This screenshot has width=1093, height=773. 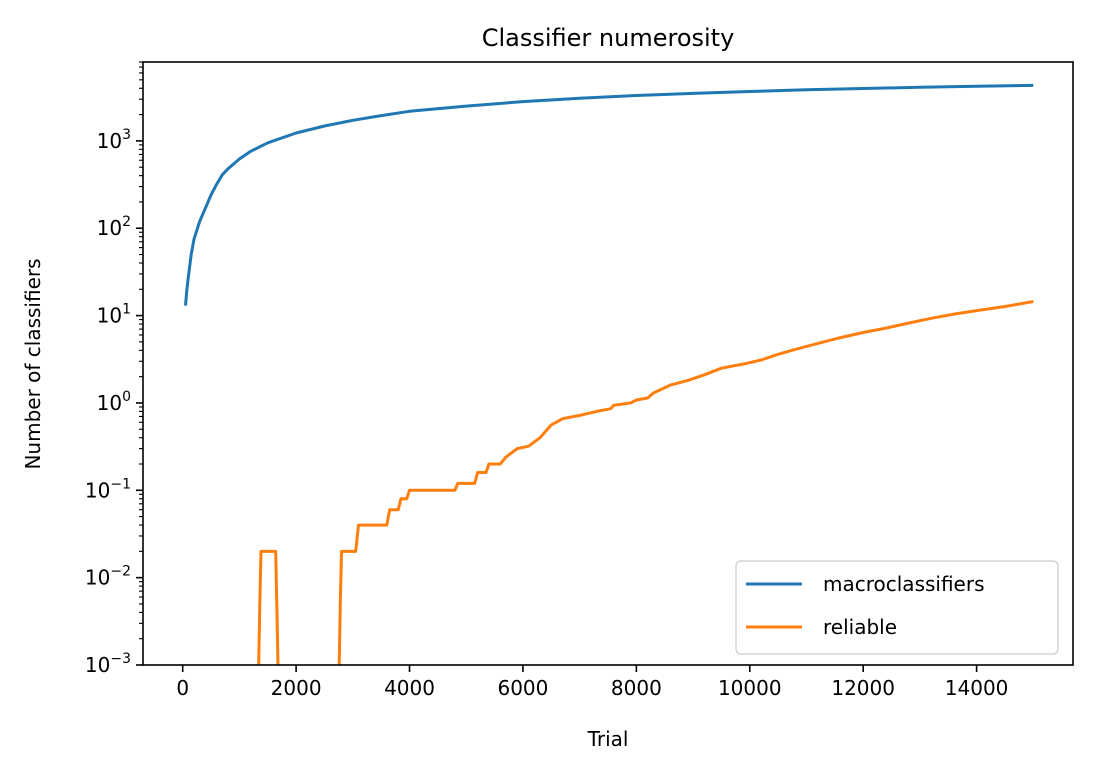 What do you see at coordinates (636, 688) in the screenshot?
I see `x-tick-label: 8000` at bounding box center [636, 688].